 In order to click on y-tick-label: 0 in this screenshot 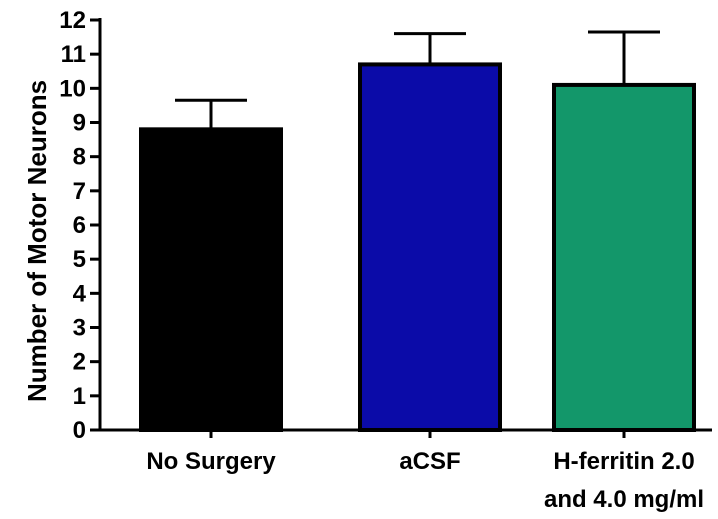, I will do `click(79, 430)`.